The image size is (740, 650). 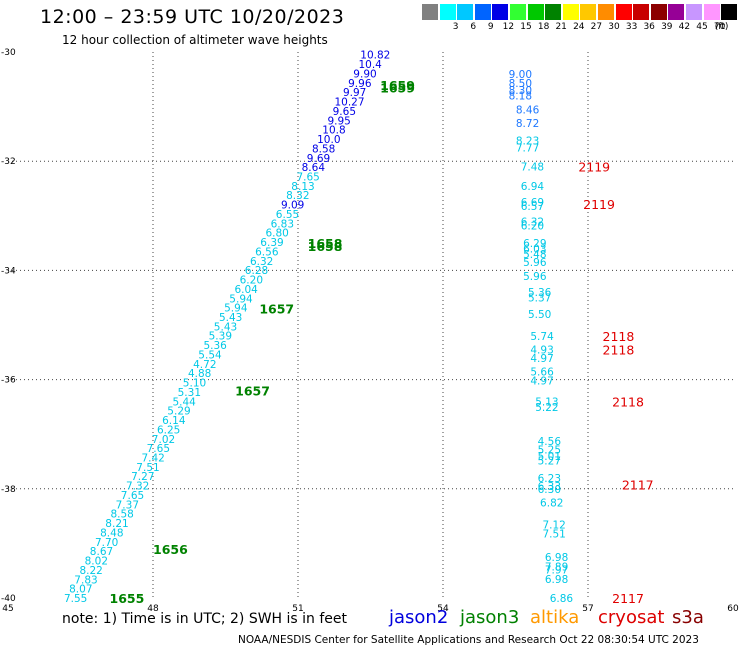 I want to click on pass-time-label: 1656, so click(x=170, y=549).